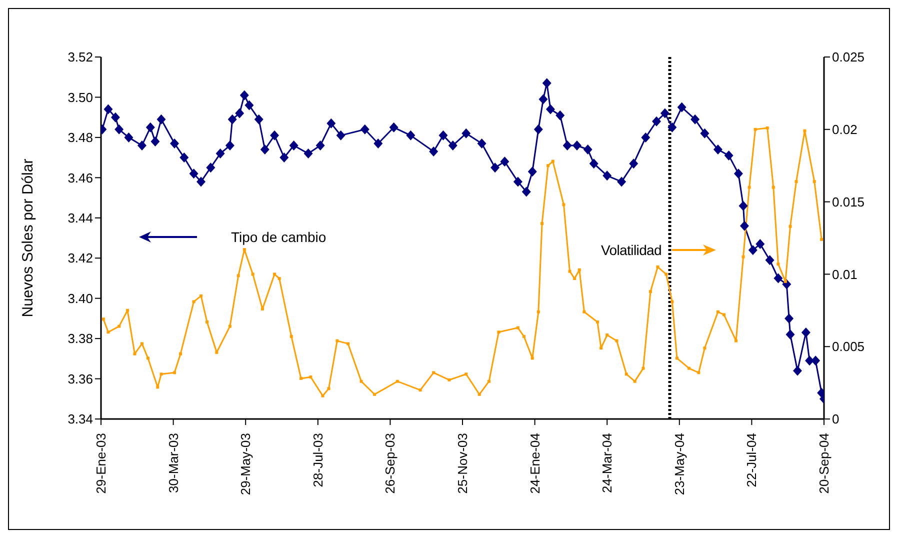  I want to click on x-tick-label: 30-Mar-03, so click(173, 463).